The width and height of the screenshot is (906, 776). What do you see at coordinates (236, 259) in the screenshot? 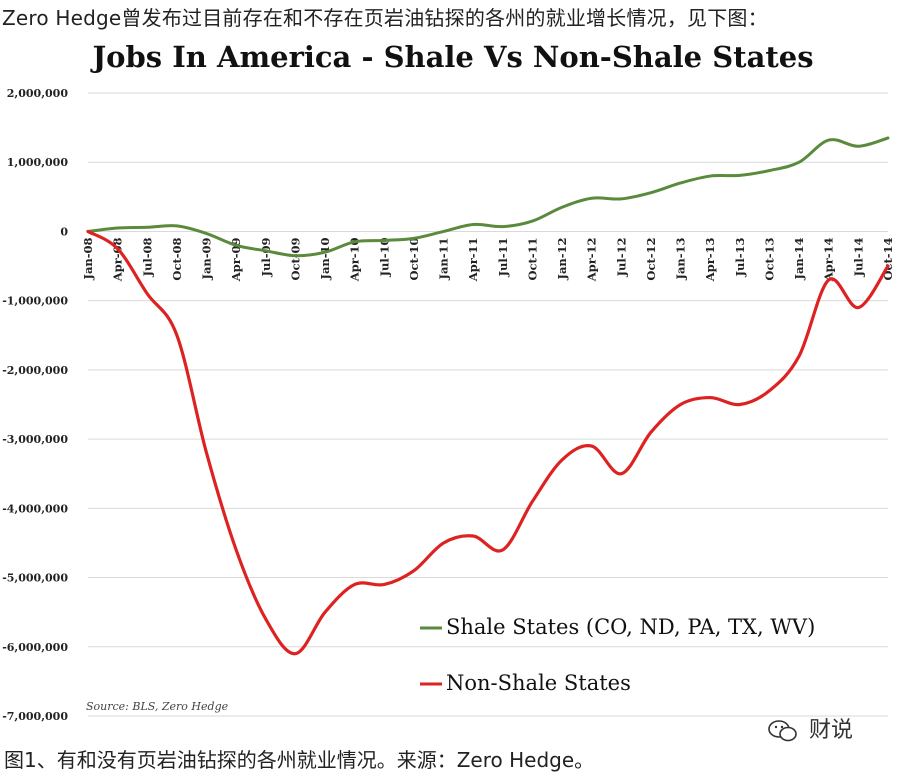
I see `x-tick-label: Apr-09` at bounding box center [236, 259].